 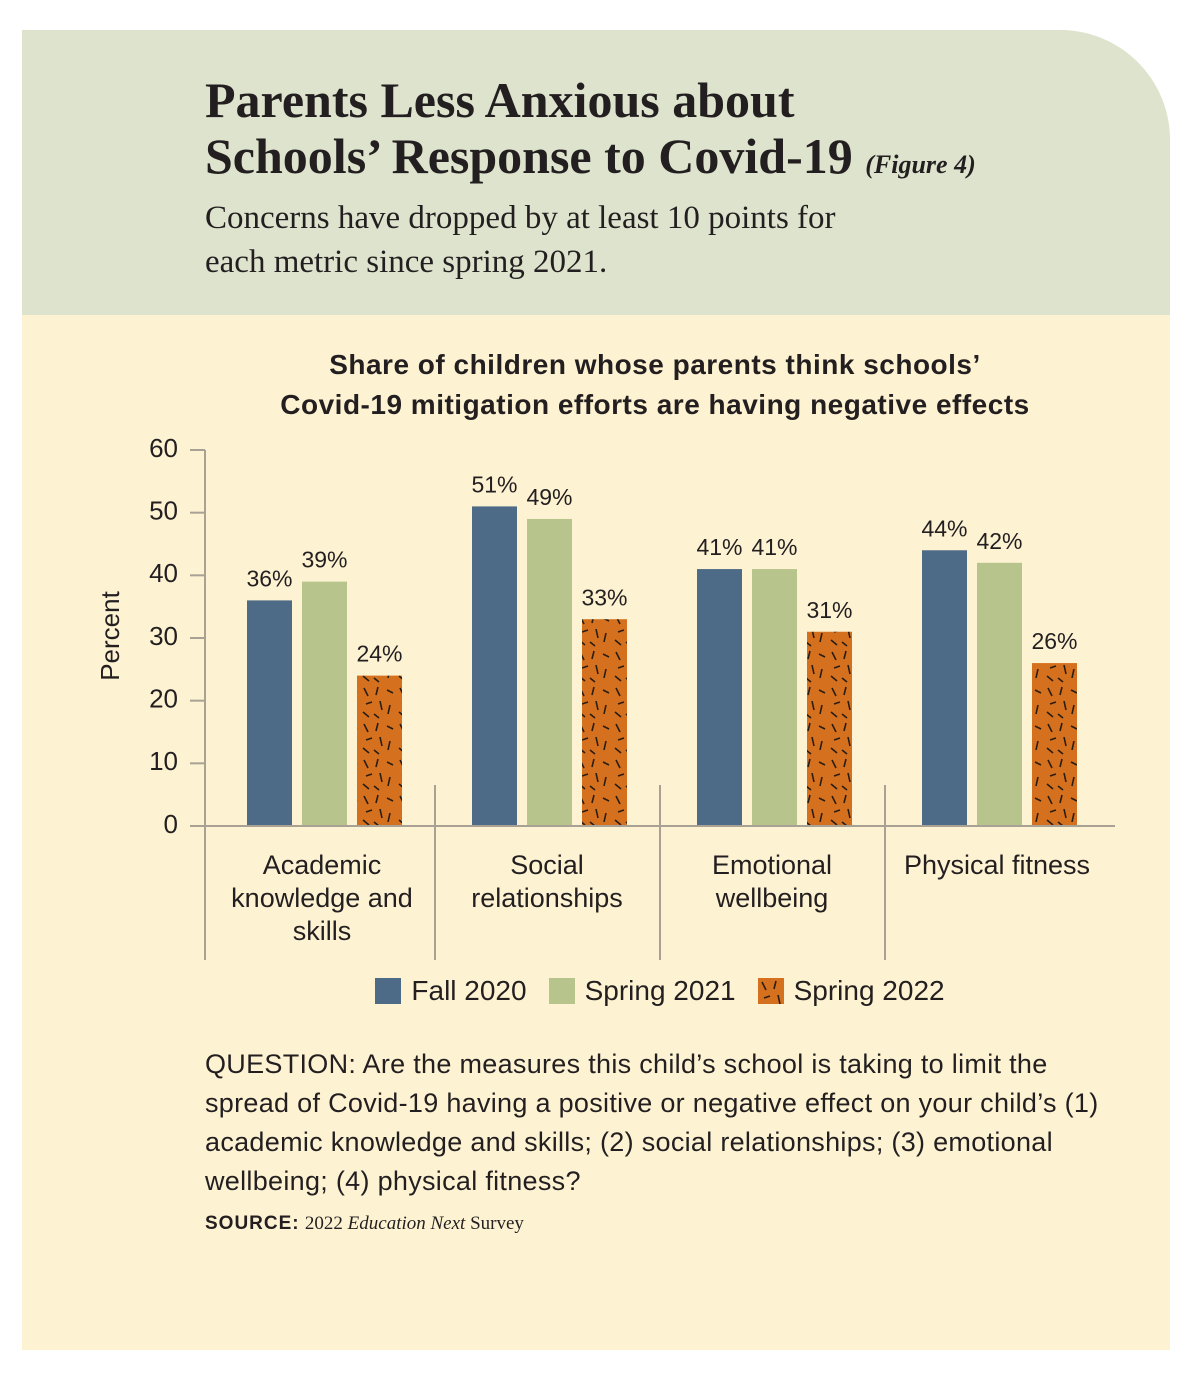 What do you see at coordinates (494, 484) in the screenshot?
I see `value-label: 51%` at bounding box center [494, 484].